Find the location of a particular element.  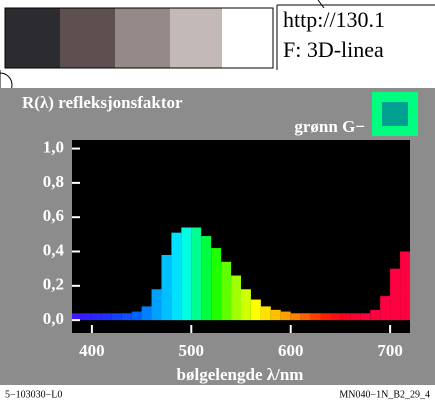

y-tick-label: 0,4 is located at coordinates (54, 249).